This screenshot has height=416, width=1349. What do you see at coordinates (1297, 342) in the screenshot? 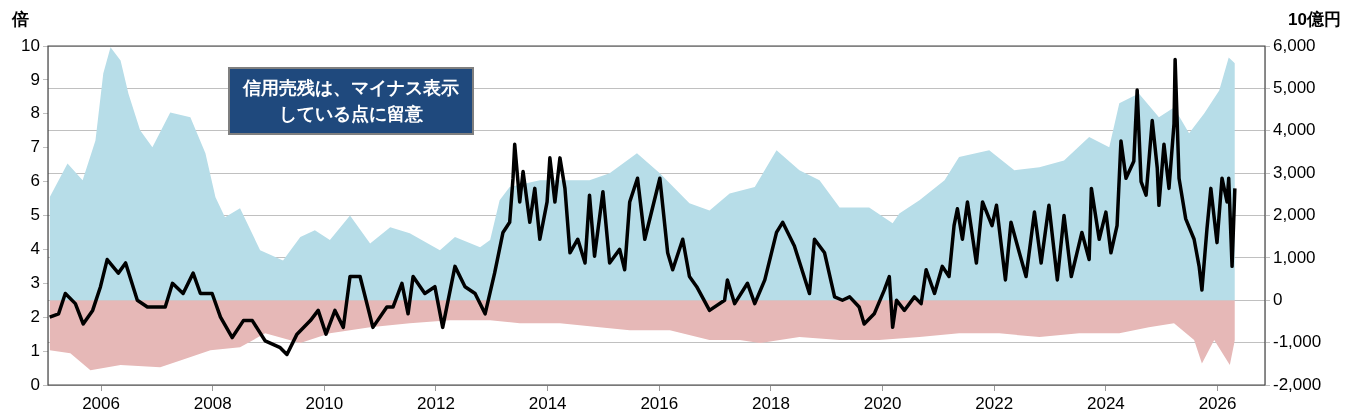
I see `y2-tick-label: -1,000` at bounding box center [1297, 342].